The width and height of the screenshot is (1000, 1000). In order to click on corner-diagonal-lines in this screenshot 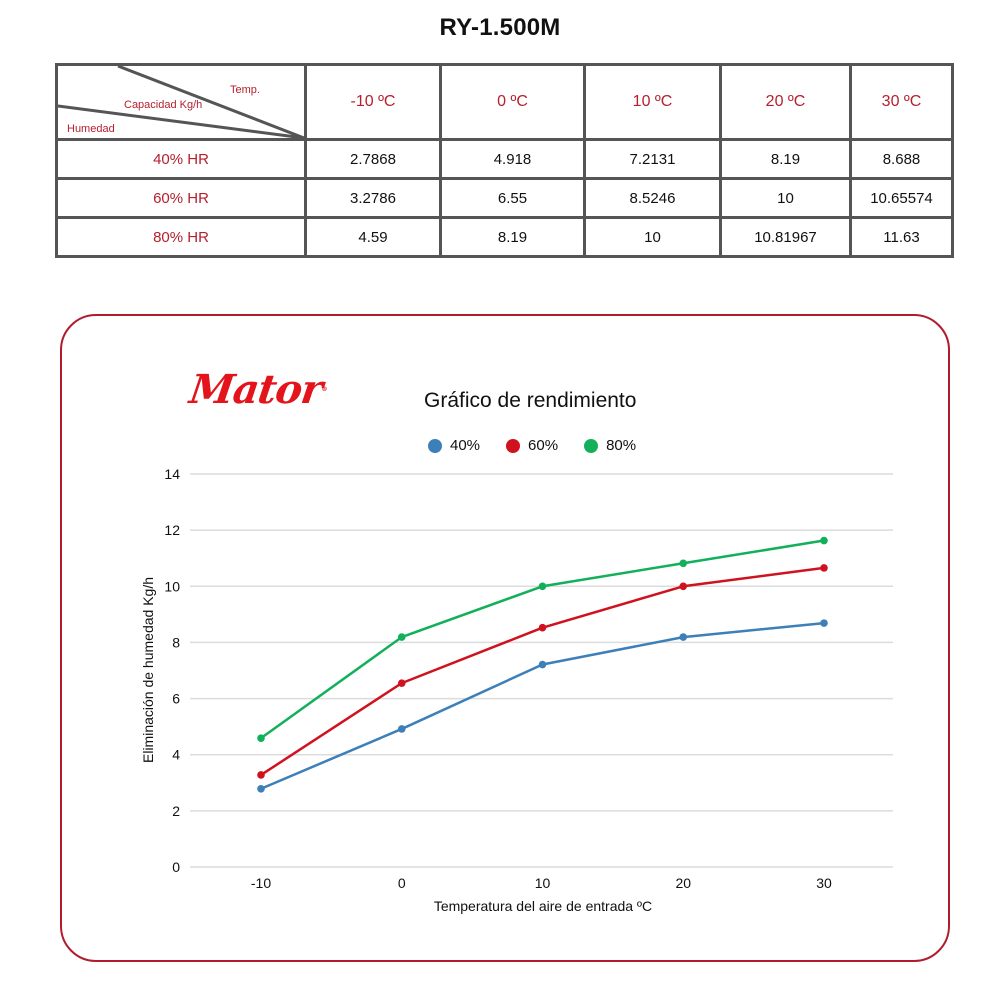, I will do `click(181, 102)`.